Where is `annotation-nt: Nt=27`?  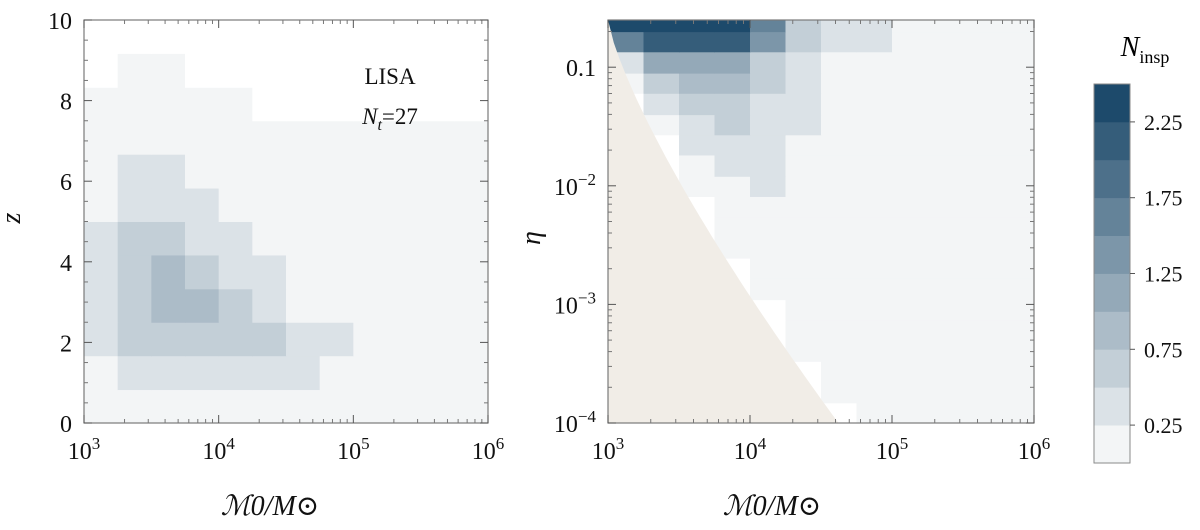 annotation-nt: Nt=27 is located at coordinates (389, 119).